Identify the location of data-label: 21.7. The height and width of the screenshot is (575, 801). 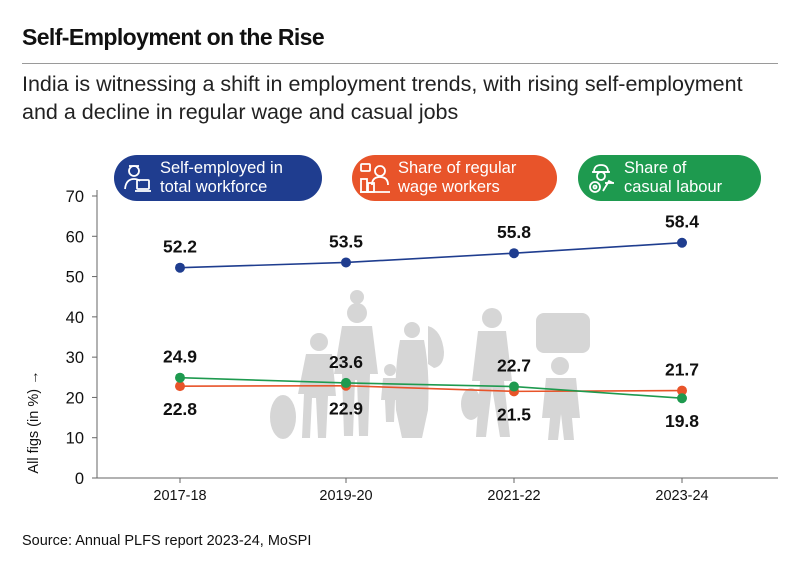
(682, 370).